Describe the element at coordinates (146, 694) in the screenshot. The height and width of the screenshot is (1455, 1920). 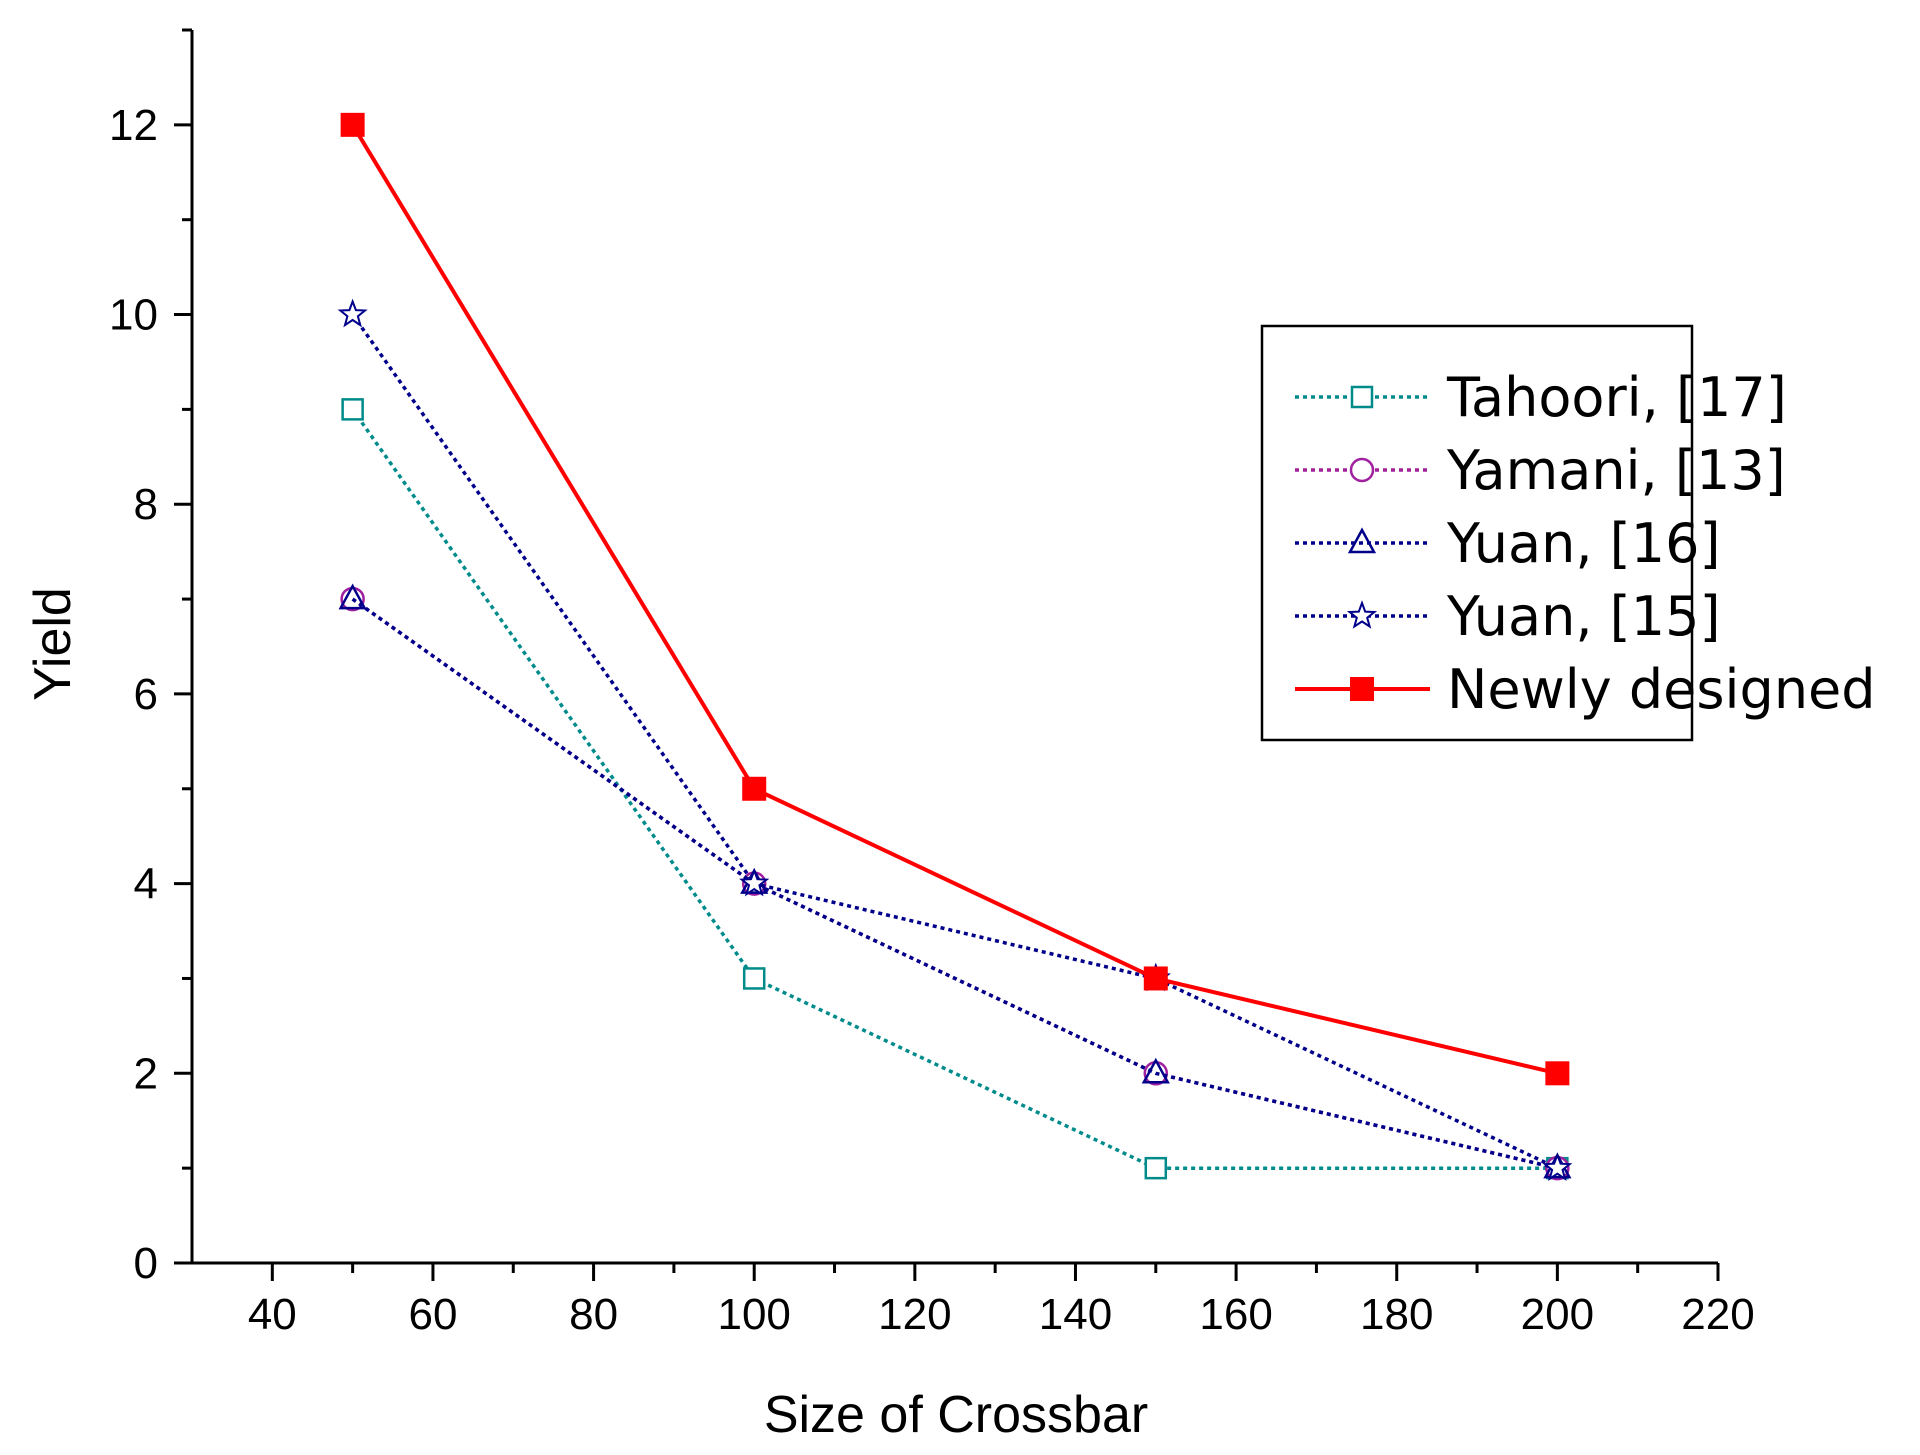
I see `y-tick-label: 6` at that location.